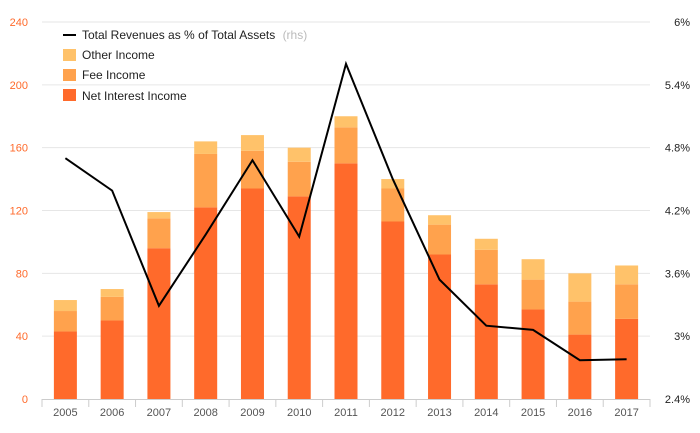  What do you see at coordinates (346, 413) in the screenshot?
I see `x-tick-label: 2011` at bounding box center [346, 413].